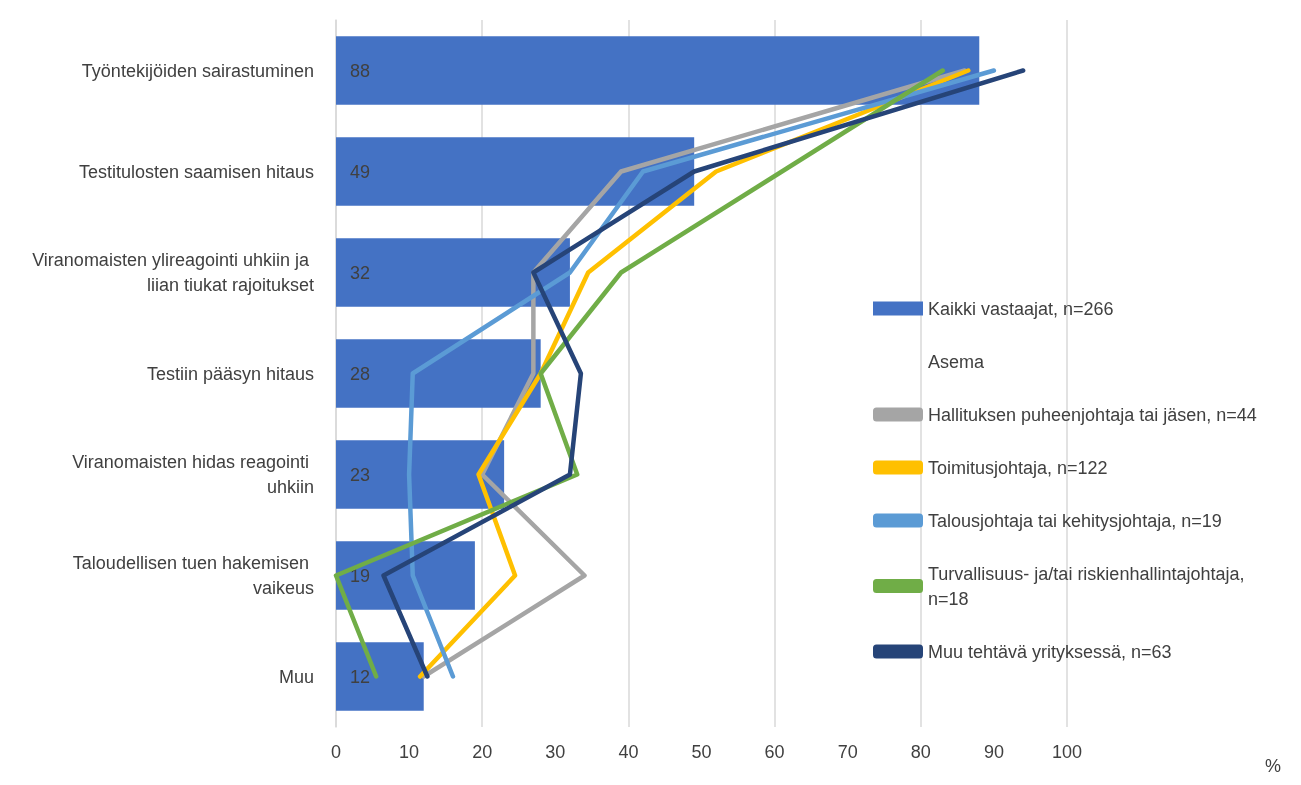 This screenshot has width=1301, height=785. Describe the element at coordinates (360, 272) in the screenshot. I see `data-label: 32` at that location.